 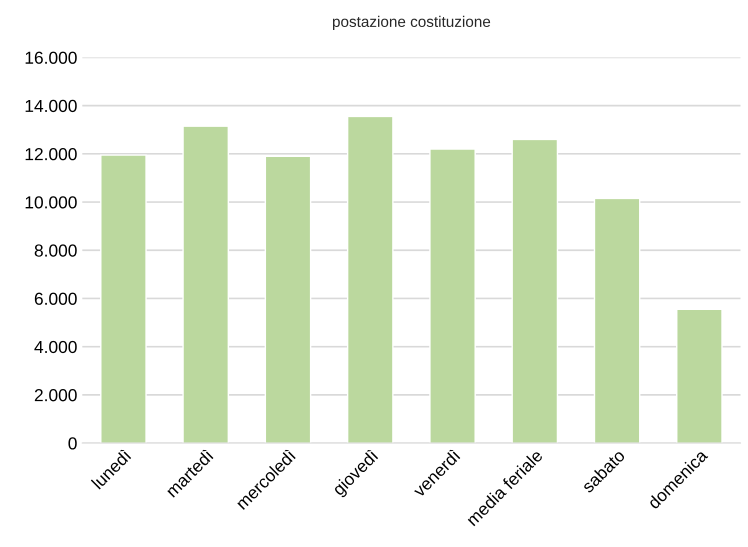 I want to click on y-tick-label: 14.000, so click(x=51, y=106).